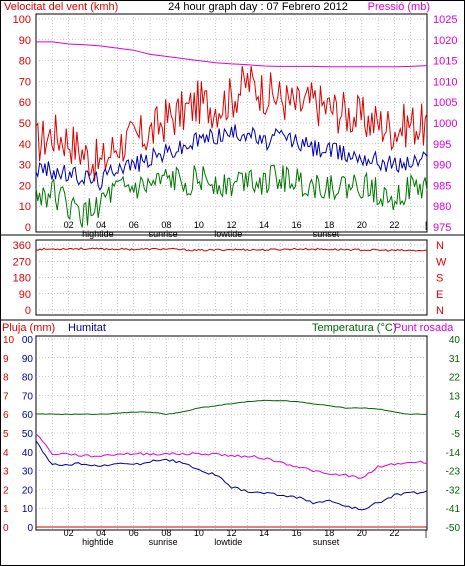  Describe the element at coordinates (30, 528) in the screenshot. I see `humidity-tick-label: 0` at that location.